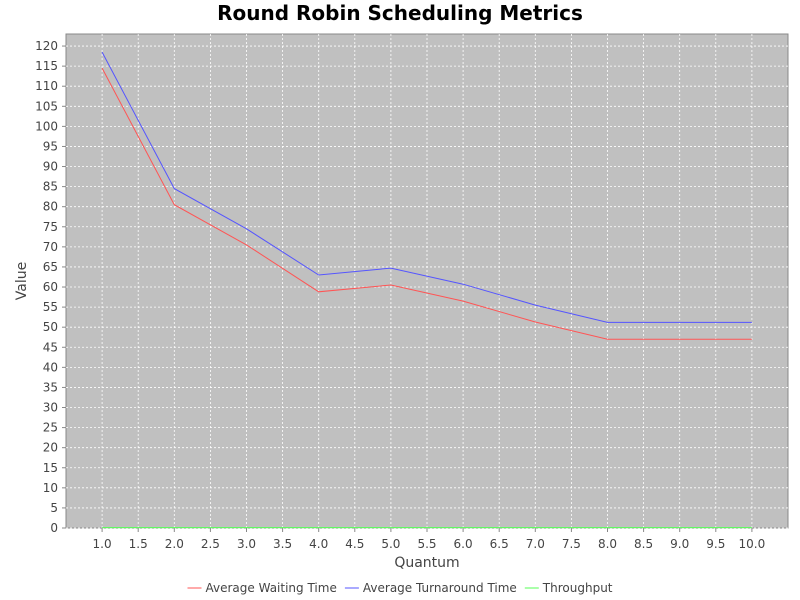 Image resolution: width=800 pixels, height=600 pixels. I want to click on x-tick-label: 6.5, so click(499, 544).